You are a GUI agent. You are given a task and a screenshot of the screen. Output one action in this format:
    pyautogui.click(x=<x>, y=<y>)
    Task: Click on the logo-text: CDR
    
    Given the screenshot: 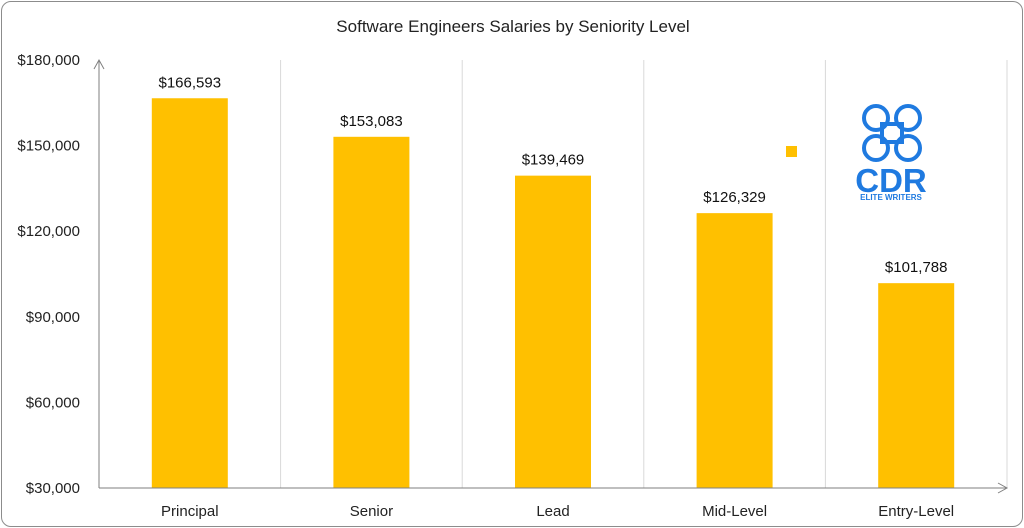 What is the action you would take?
    pyautogui.click(x=891, y=180)
    